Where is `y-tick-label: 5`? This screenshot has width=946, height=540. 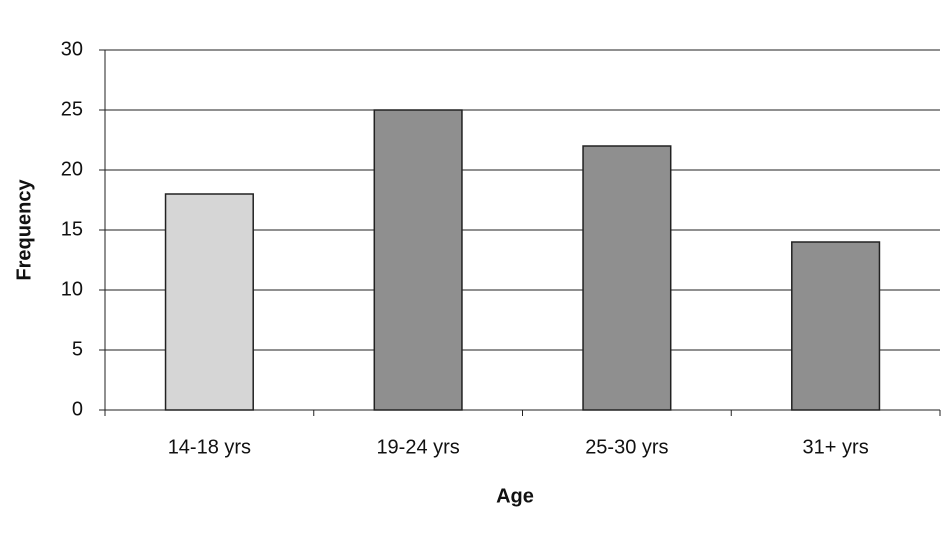
y-tick-label: 5 is located at coordinates (77, 349).